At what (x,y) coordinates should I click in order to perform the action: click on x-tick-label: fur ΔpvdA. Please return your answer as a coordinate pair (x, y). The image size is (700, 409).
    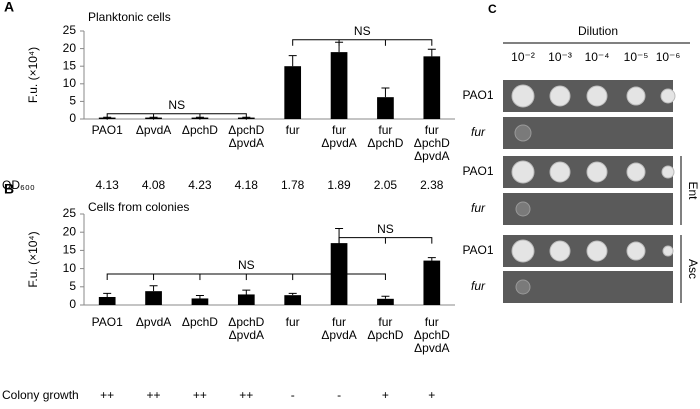
    Looking at the image, I should click on (339, 328).